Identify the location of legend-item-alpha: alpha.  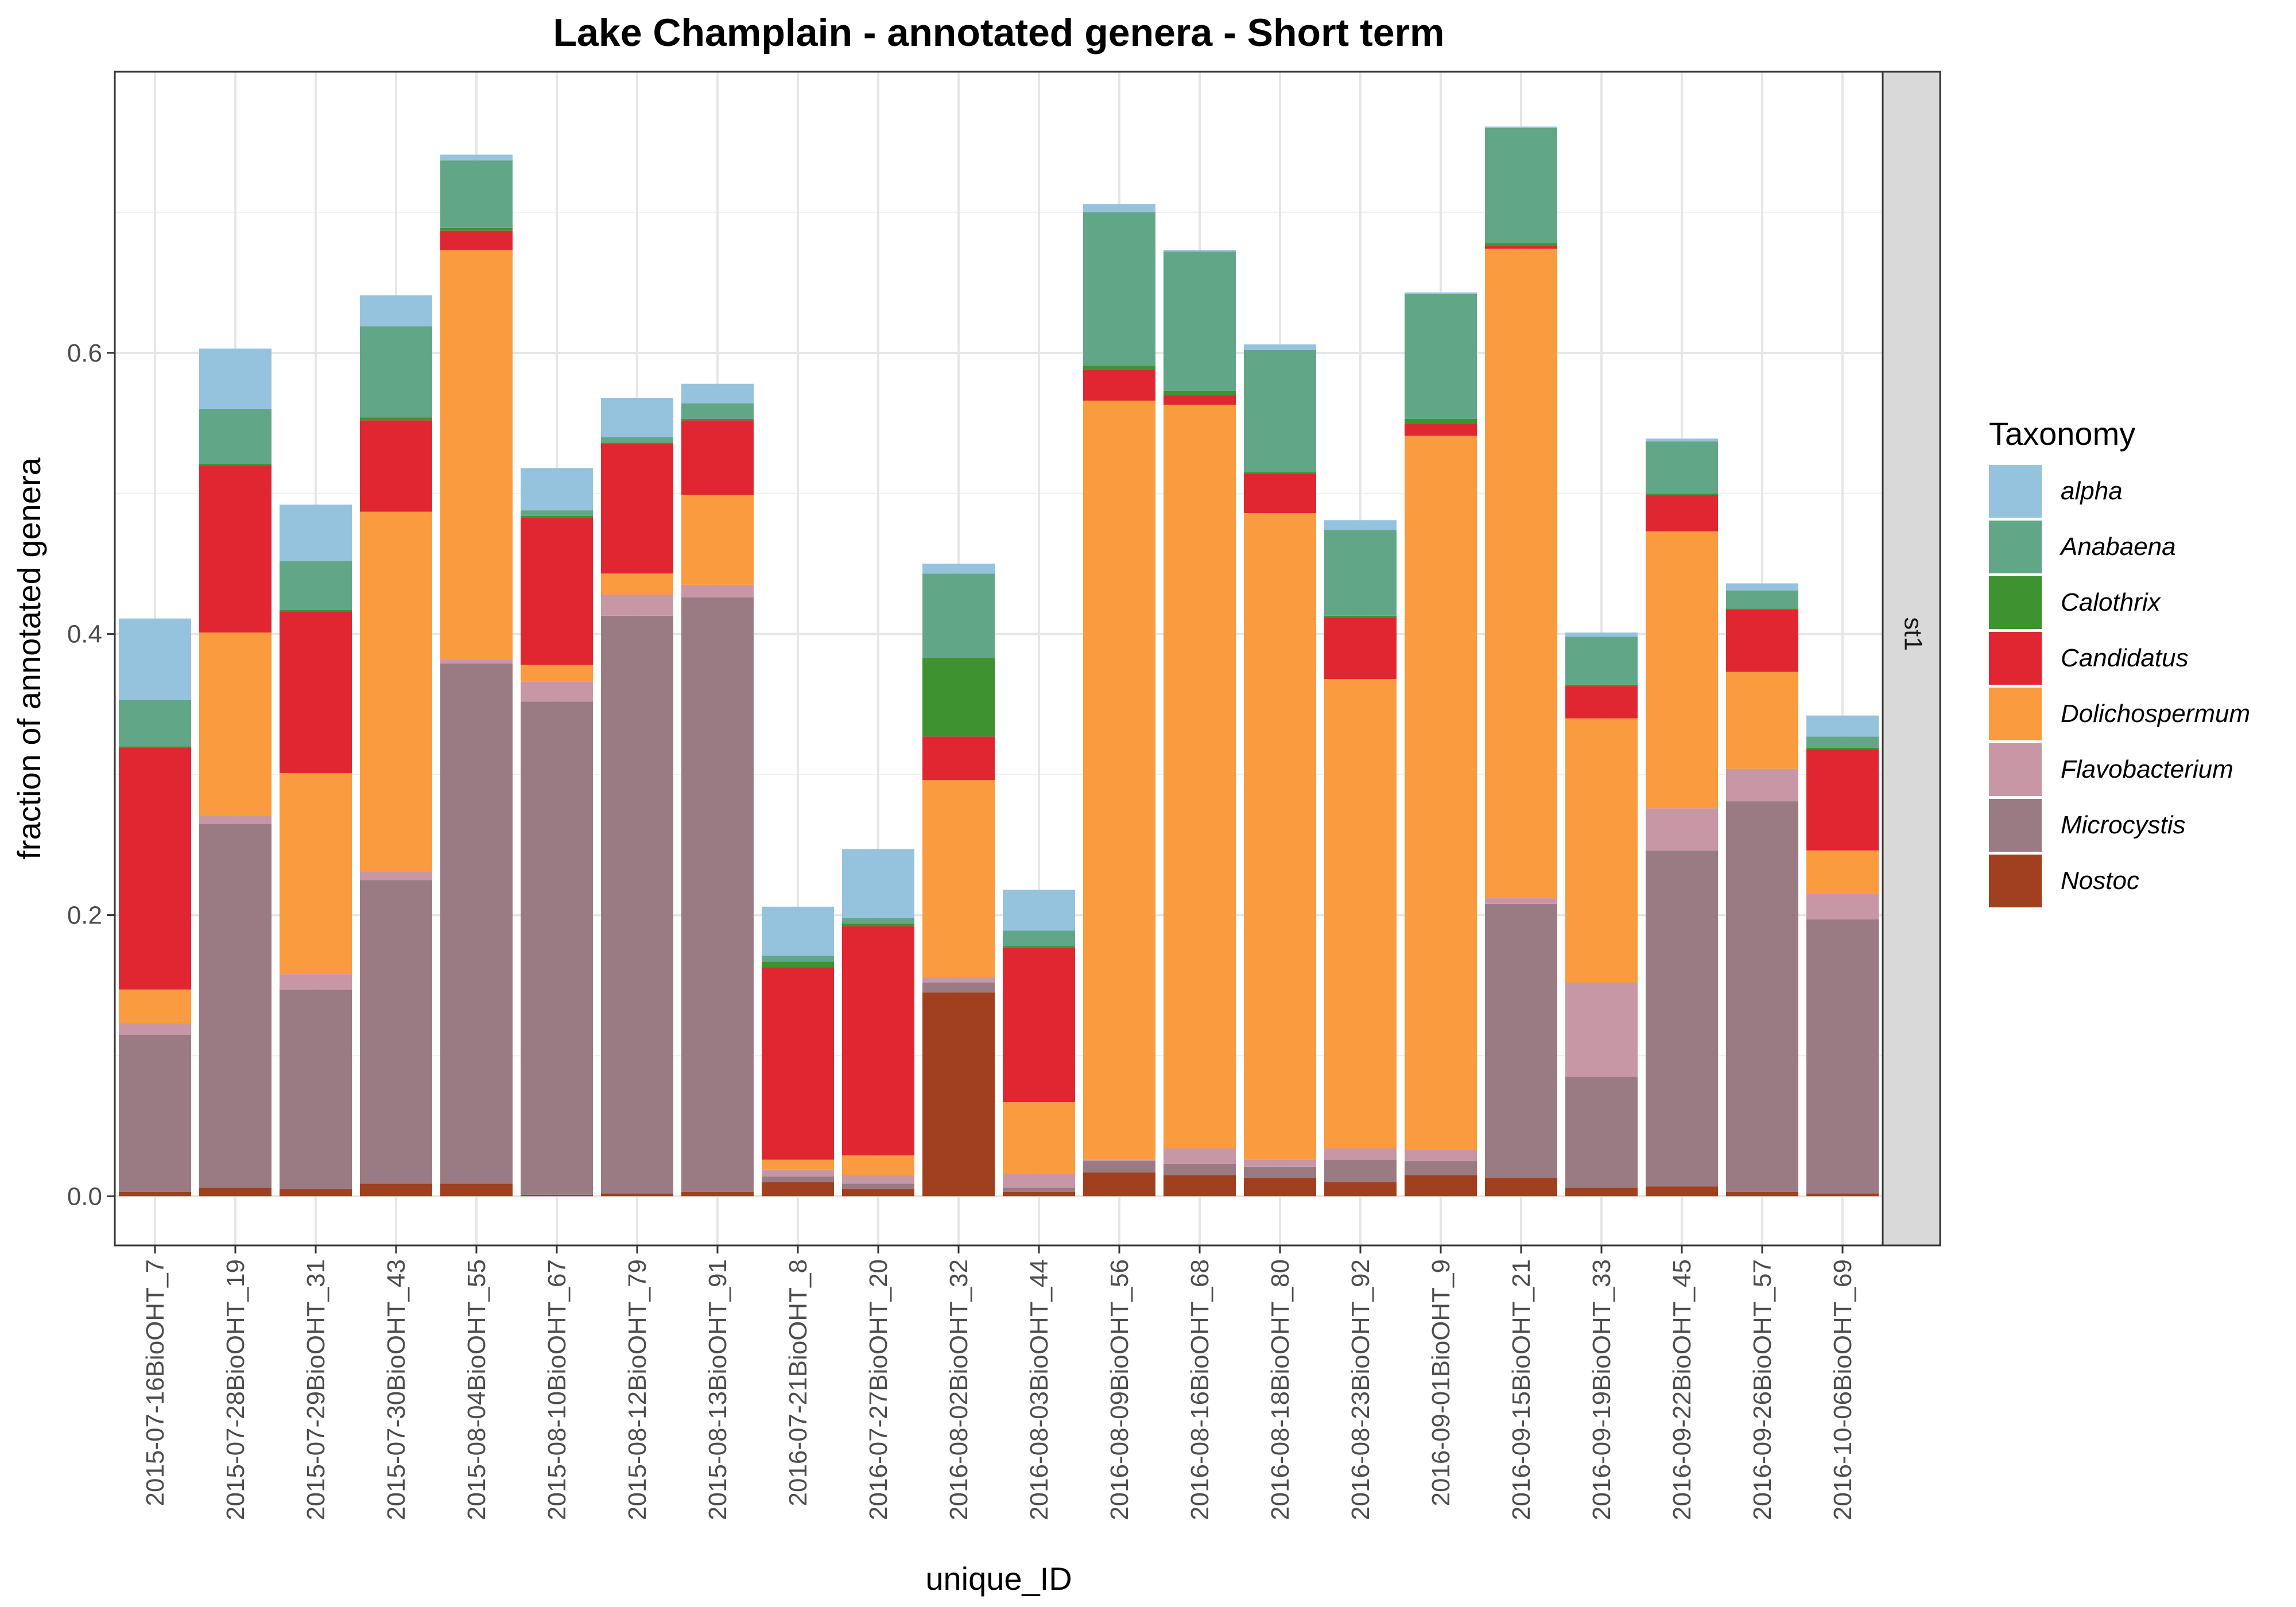
(2056, 492).